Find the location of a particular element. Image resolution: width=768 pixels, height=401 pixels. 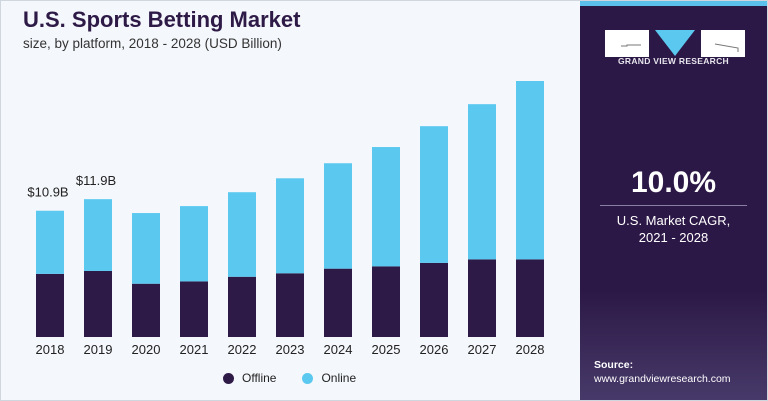

cagr-value: 10.0% is located at coordinates (673, 182).